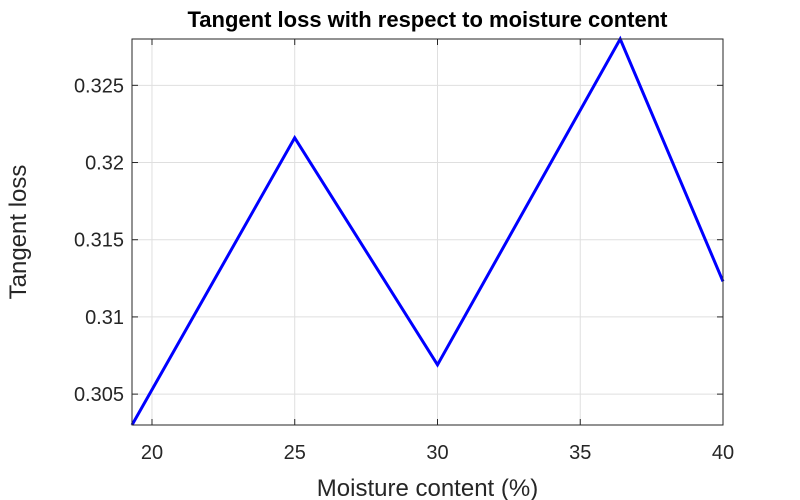 The height and width of the screenshot is (500, 800). Describe the element at coordinates (99, 395) in the screenshot. I see `y-tick-label: 0.305` at that location.